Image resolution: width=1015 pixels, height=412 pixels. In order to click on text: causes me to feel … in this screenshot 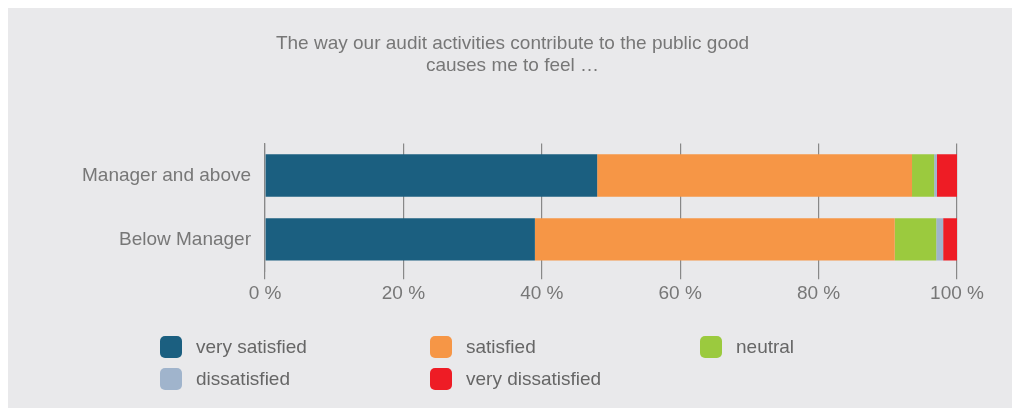, I will do `click(512, 65)`.